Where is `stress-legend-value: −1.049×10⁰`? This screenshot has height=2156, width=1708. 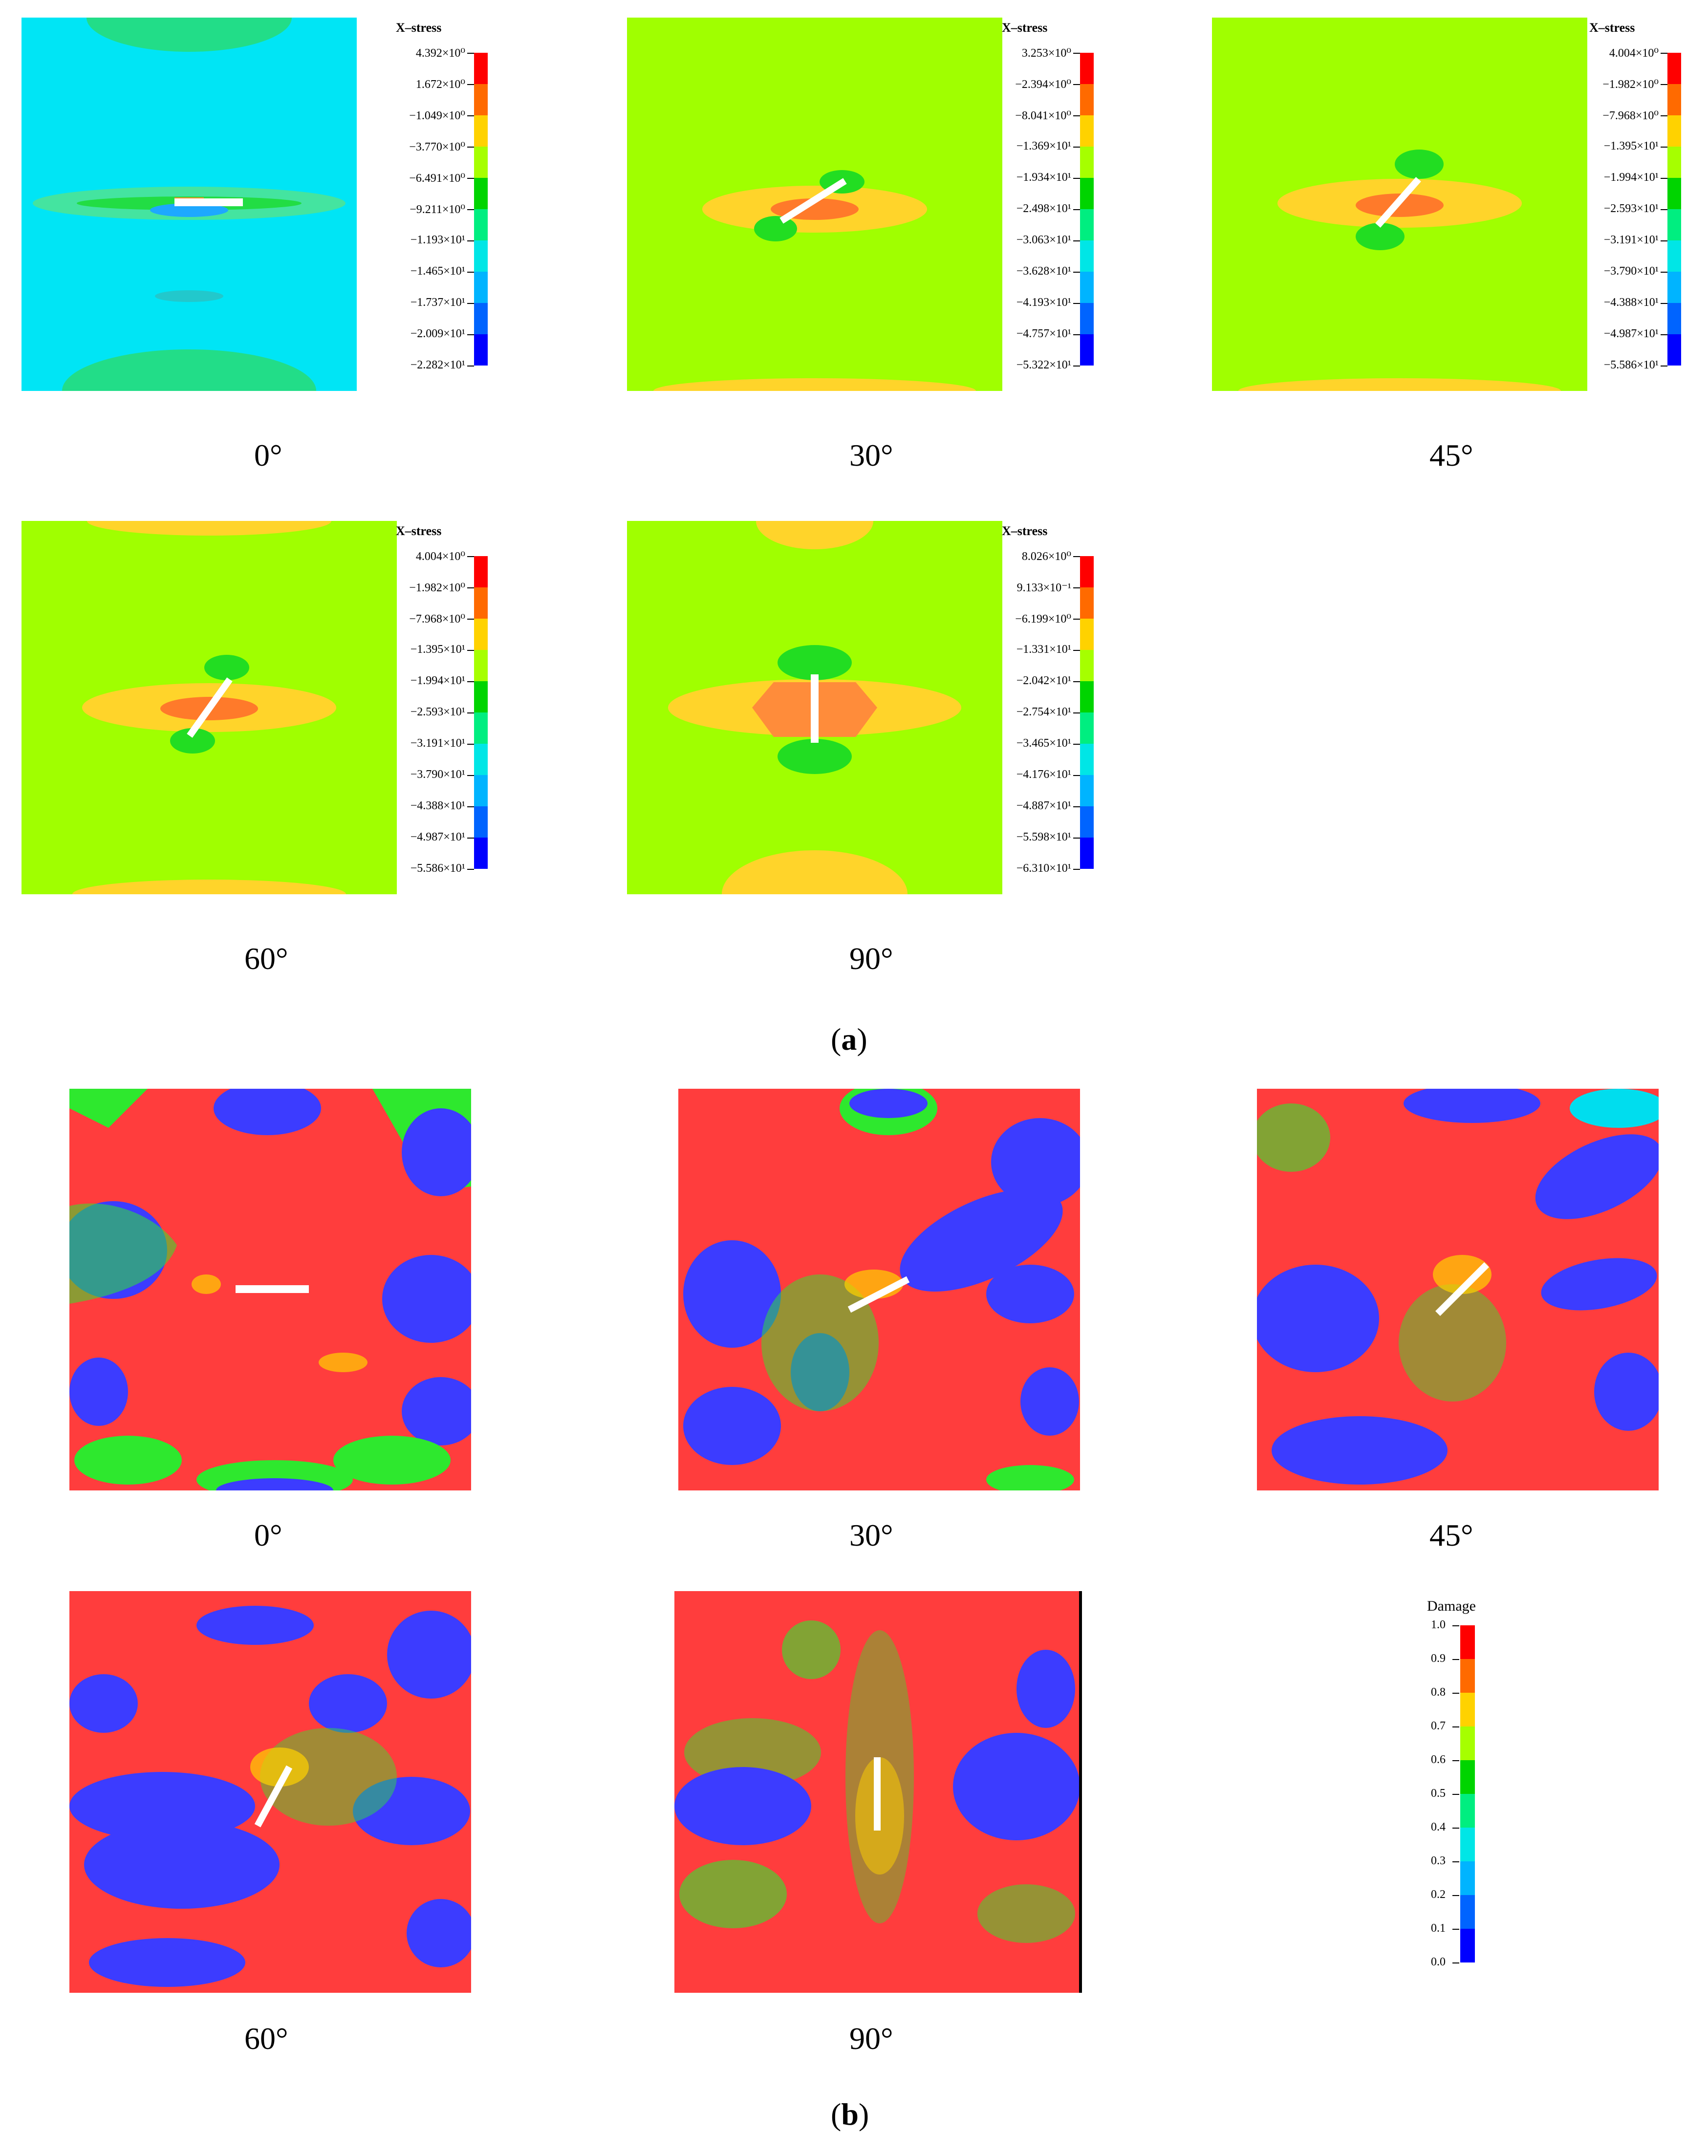 stress-legend-value: −1.049×10⁰ is located at coordinates (437, 115).